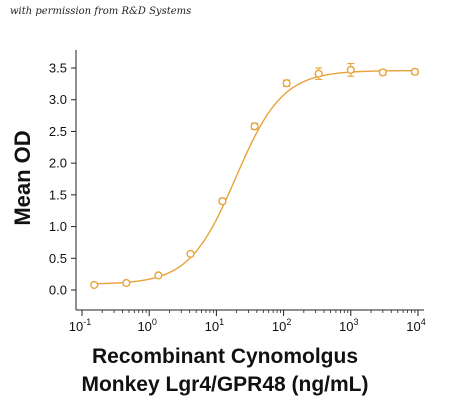 The image size is (450, 410). What do you see at coordinates (146, 325) in the screenshot?
I see `x-tick-label: 10⁰` at bounding box center [146, 325].